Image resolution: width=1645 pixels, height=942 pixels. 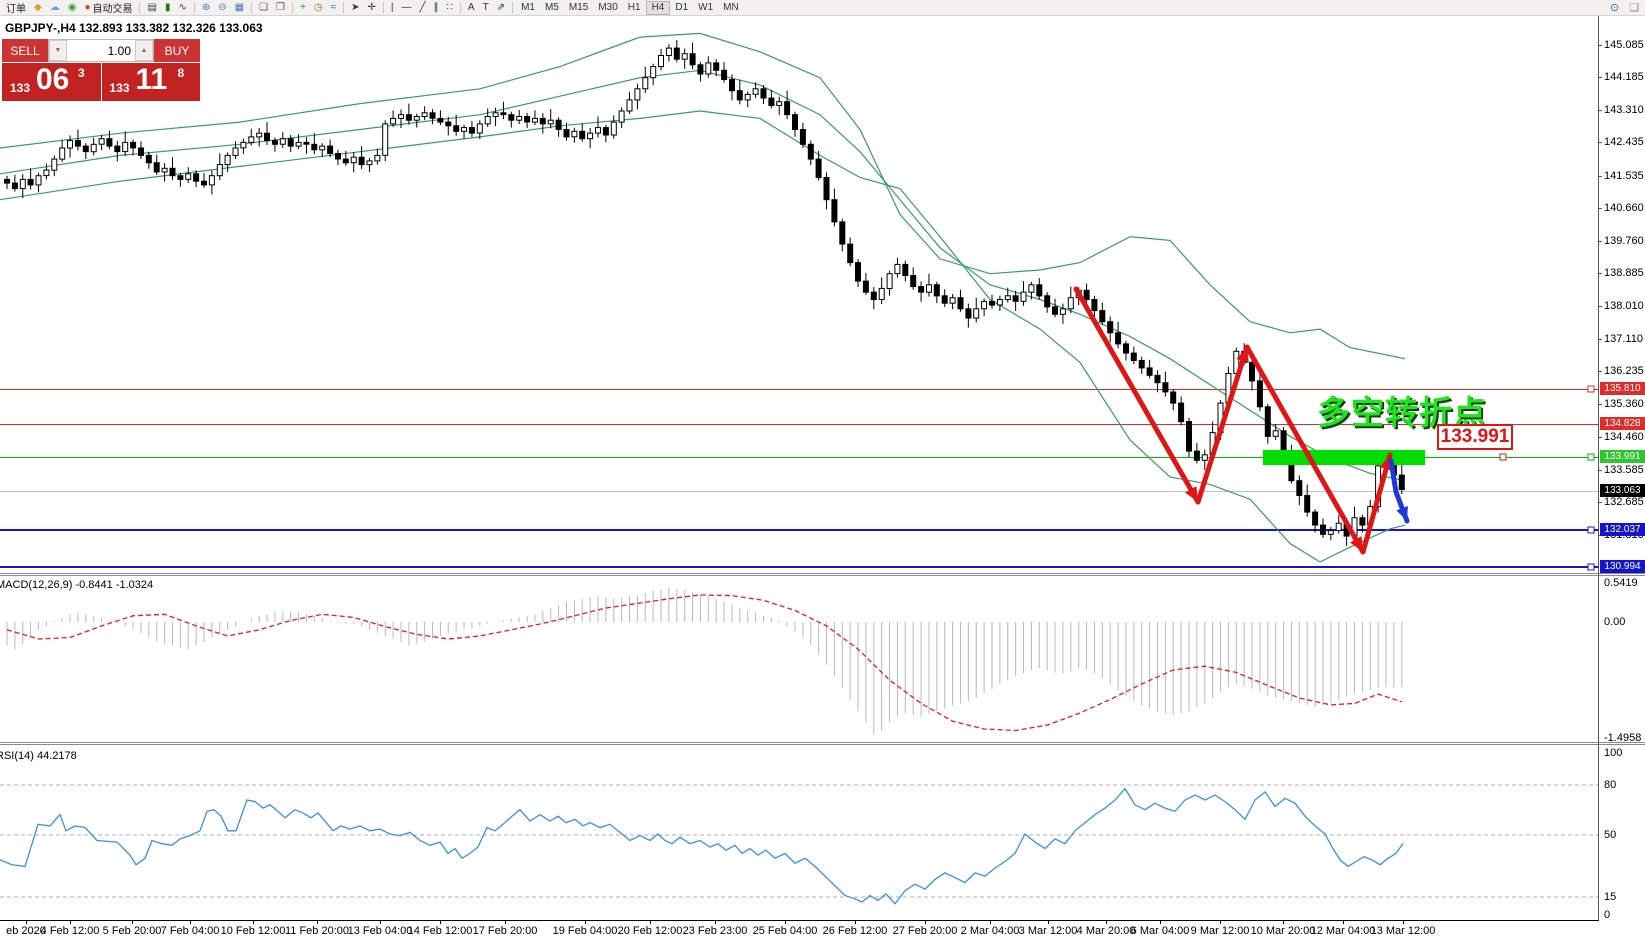 What do you see at coordinates (1503, 457) in the screenshot?
I see `callout-anchor-square` at bounding box center [1503, 457].